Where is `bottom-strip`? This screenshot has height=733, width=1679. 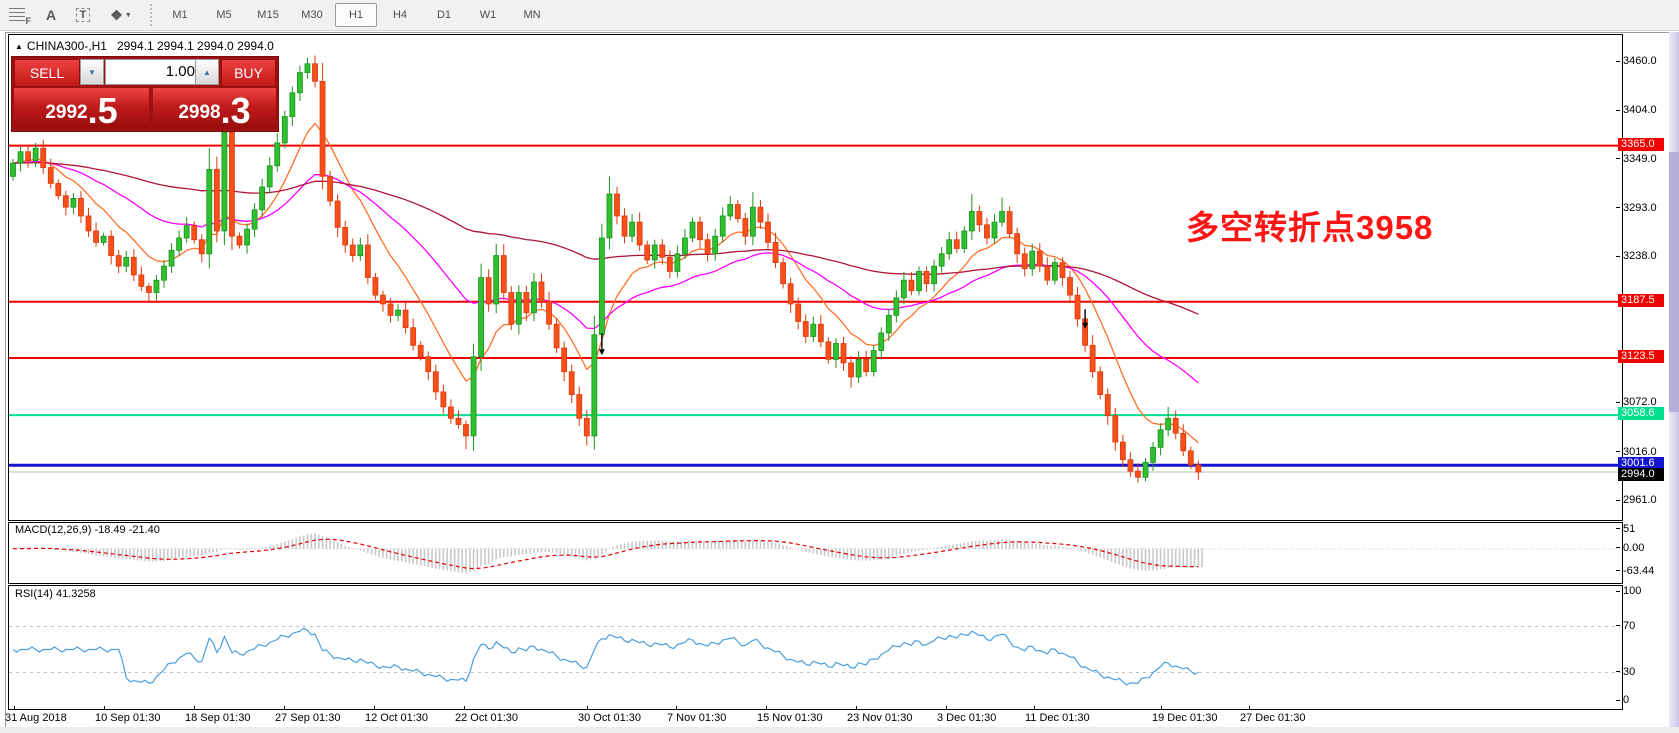
bottom-strip is located at coordinates (839, 730).